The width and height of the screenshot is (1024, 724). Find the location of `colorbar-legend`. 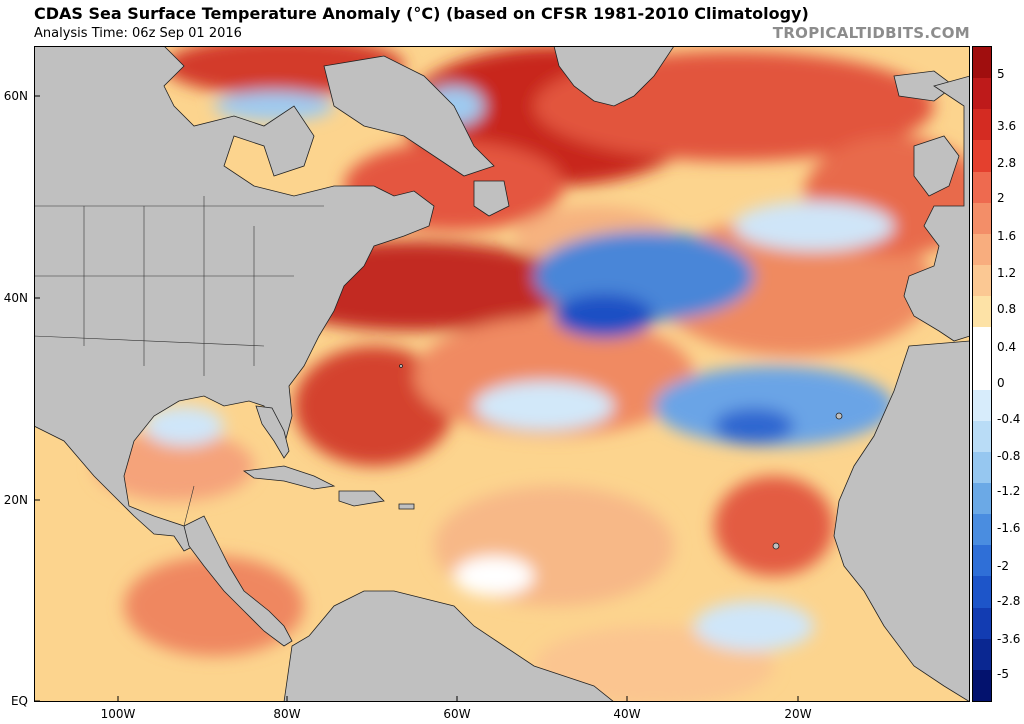

colorbar-legend is located at coordinates (982, 374).